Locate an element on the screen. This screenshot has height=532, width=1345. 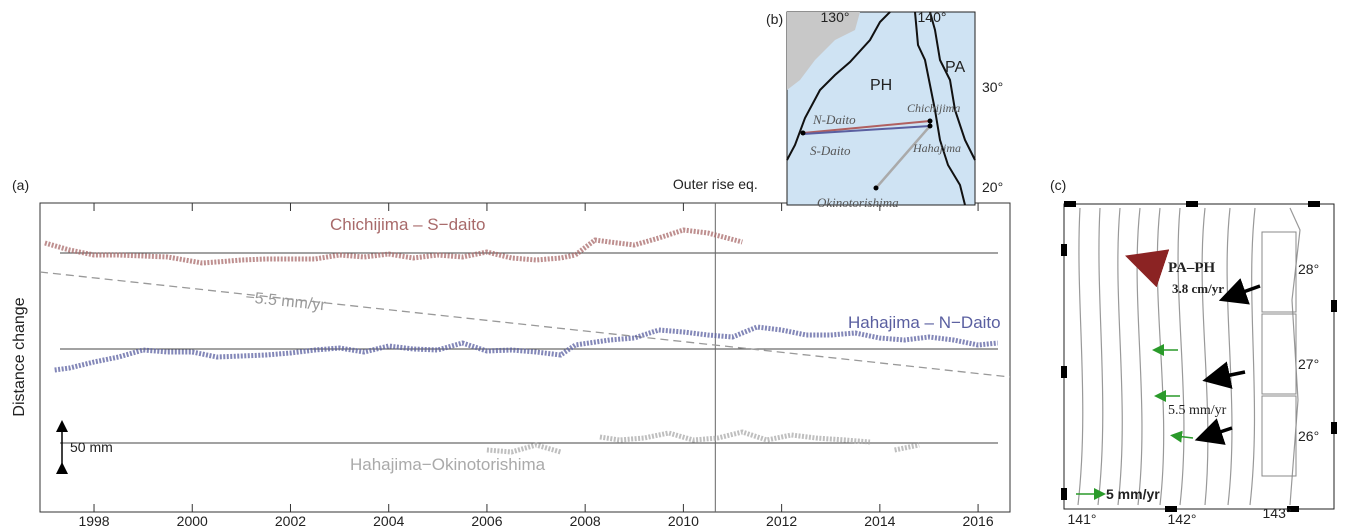
panel-label: (c) is located at coordinates (1058, 185).